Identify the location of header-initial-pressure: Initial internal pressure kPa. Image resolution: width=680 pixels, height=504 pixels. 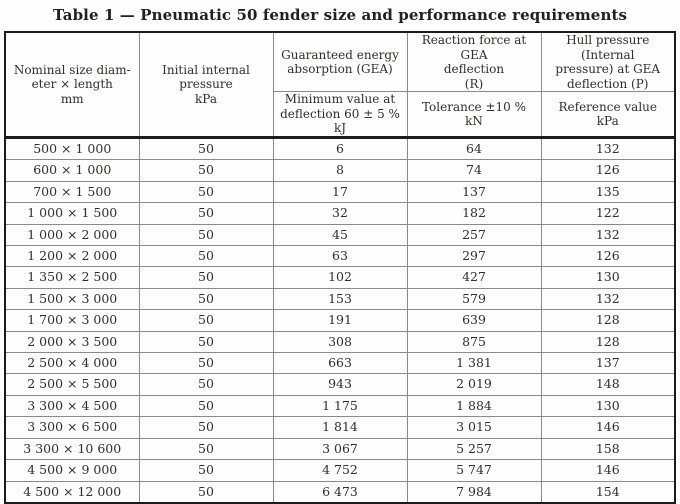
(206, 84).